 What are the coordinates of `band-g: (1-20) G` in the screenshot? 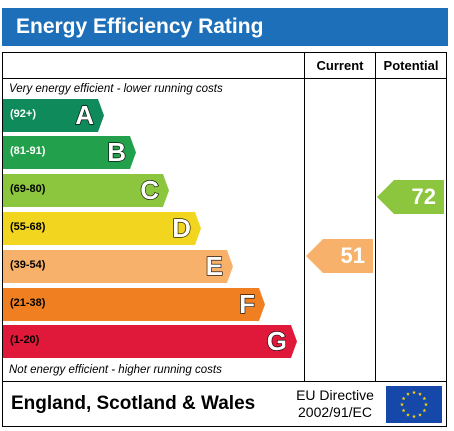 It's located at (150, 341).